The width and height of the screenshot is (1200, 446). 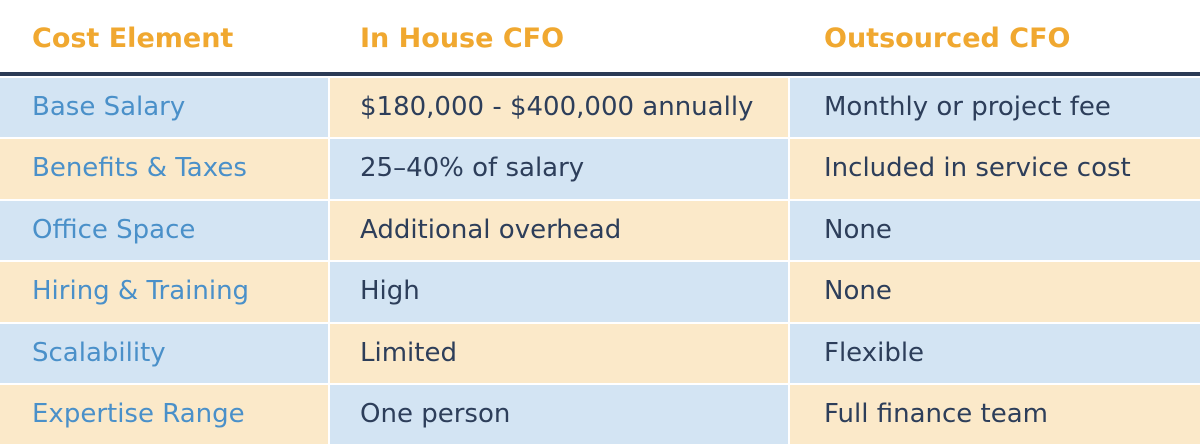 What do you see at coordinates (559, 108) in the screenshot?
I see `table-cell: $180,000 - $400,000 annually` at bounding box center [559, 108].